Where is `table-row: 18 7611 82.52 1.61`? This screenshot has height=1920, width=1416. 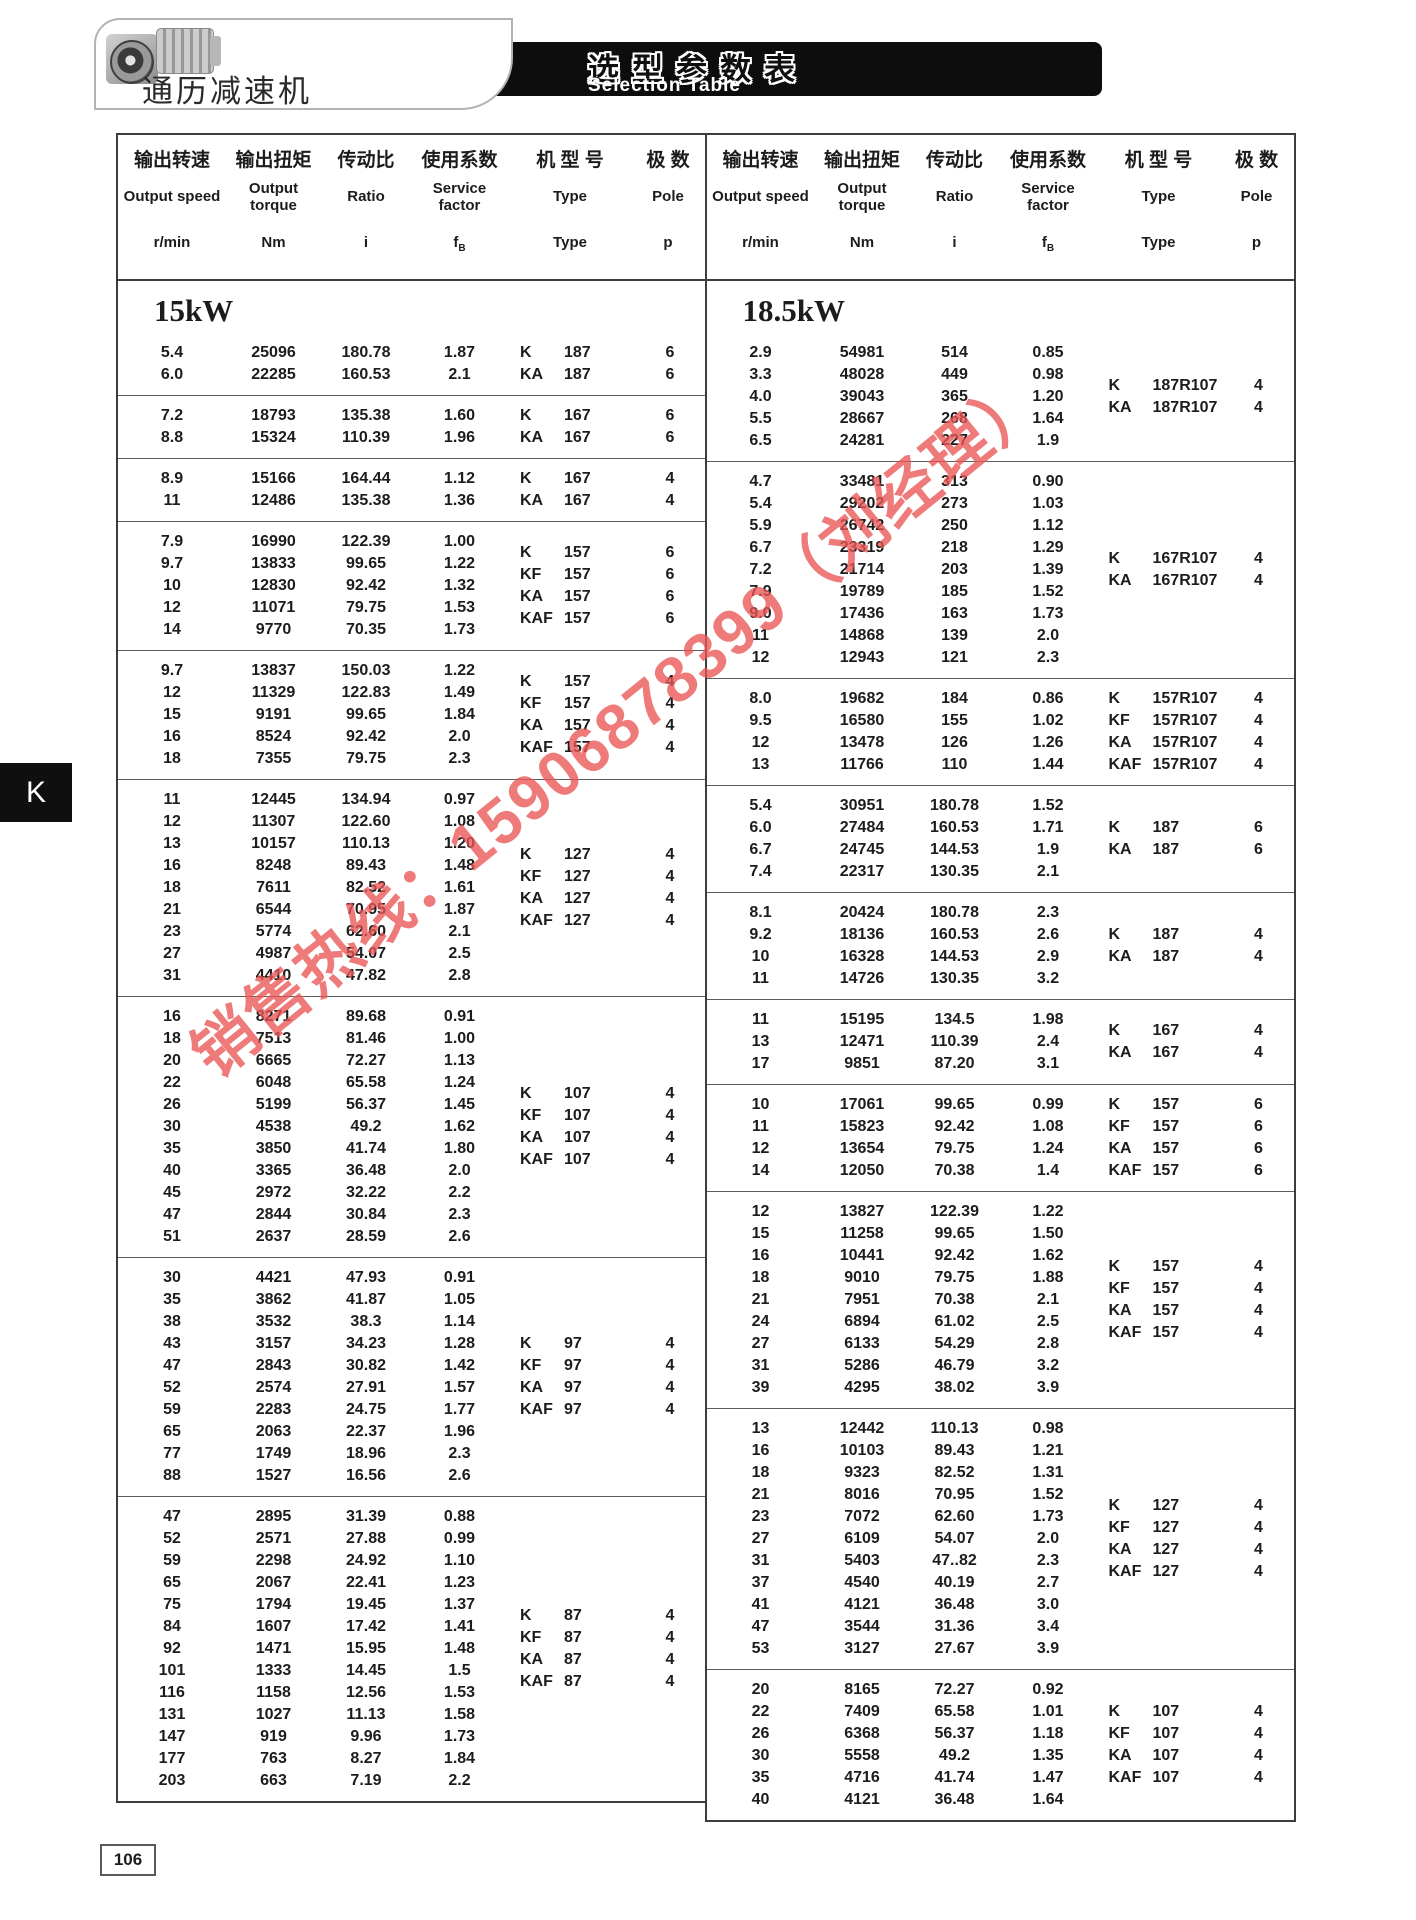
table-row: 18 7611 82.52 1.61 is located at coordinates (313, 888).